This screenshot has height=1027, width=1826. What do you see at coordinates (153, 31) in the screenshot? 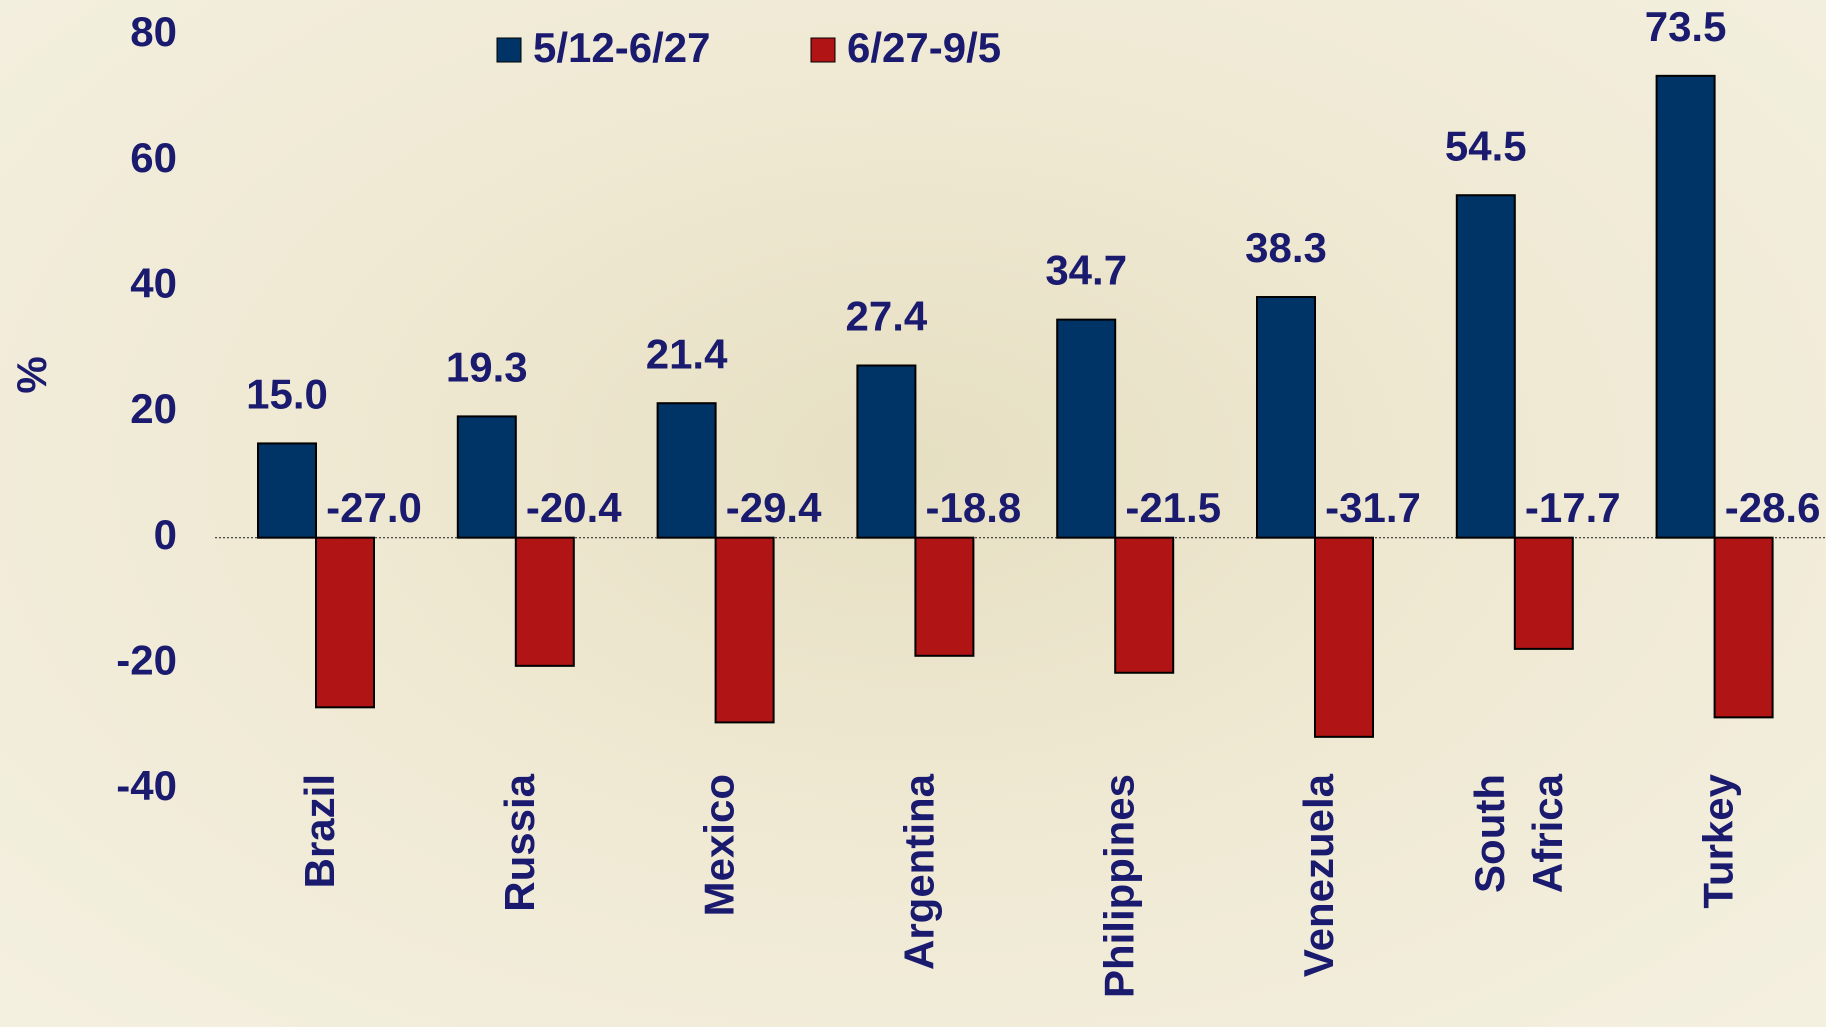
I see `y-tick-label: 80` at bounding box center [153, 31].